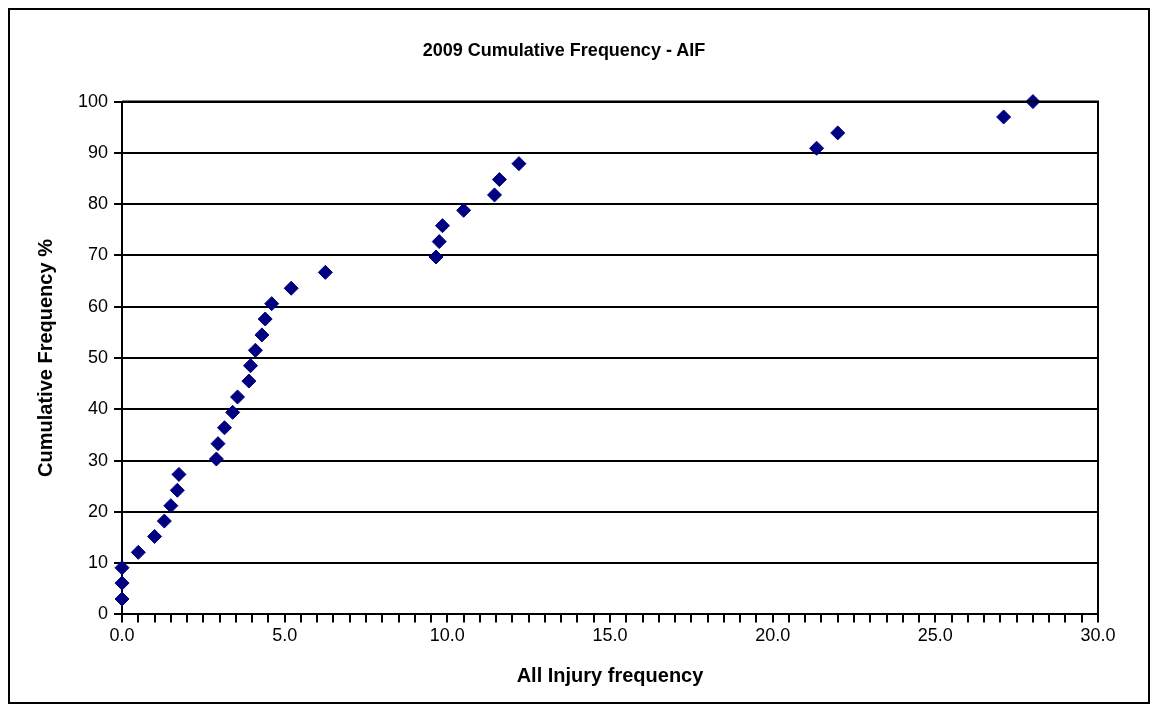 This screenshot has height=706, width=1160. Describe the element at coordinates (773, 635) in the screenshot. I see `x-tick-label: 20.0` at that location.